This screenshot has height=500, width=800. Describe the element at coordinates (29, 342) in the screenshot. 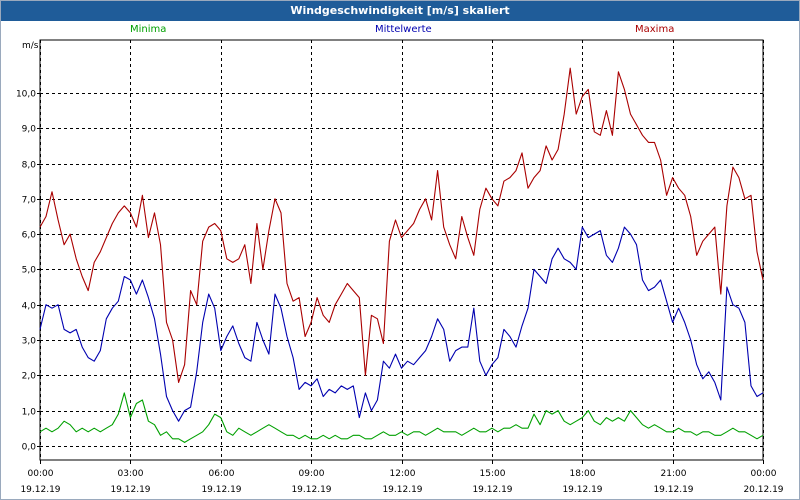

I see `y-tick-label: 3,0` at that location.